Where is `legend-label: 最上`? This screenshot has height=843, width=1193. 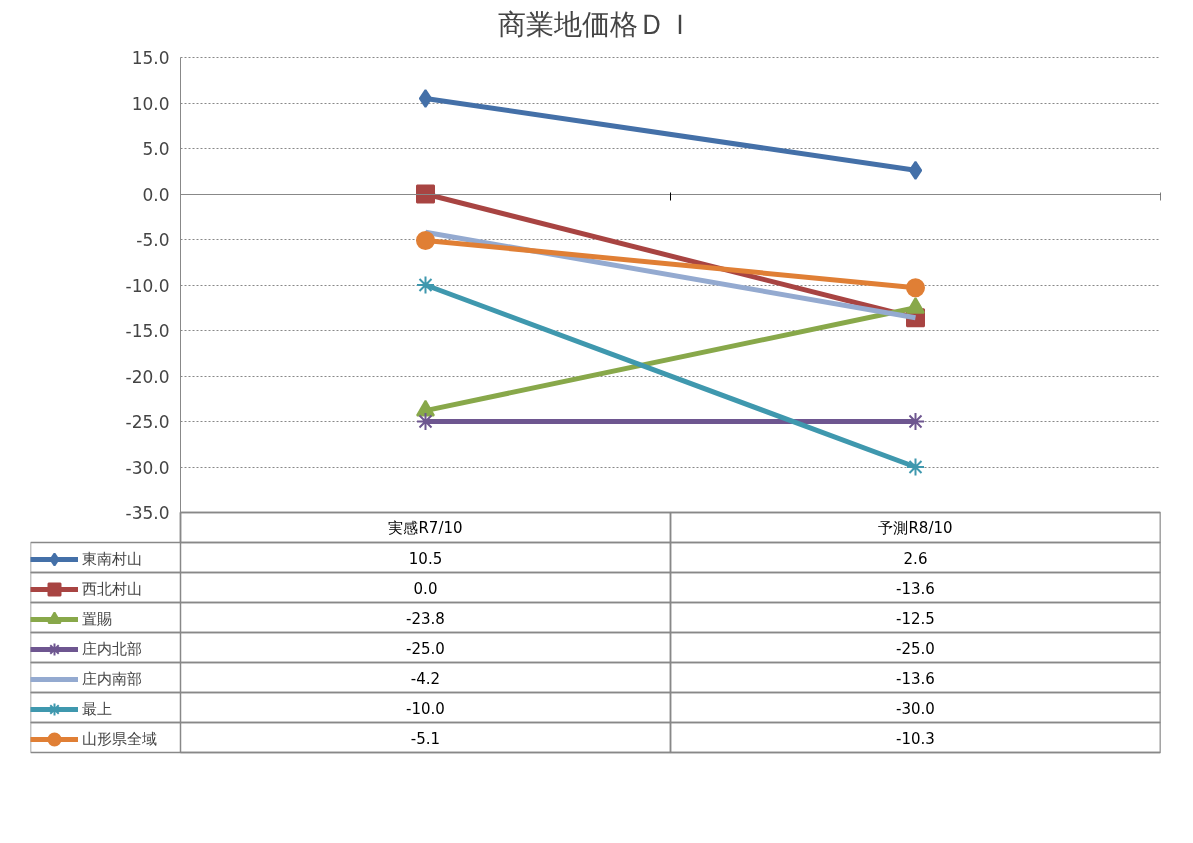
legend-label: 最上 is located at coordinates (97, 709).